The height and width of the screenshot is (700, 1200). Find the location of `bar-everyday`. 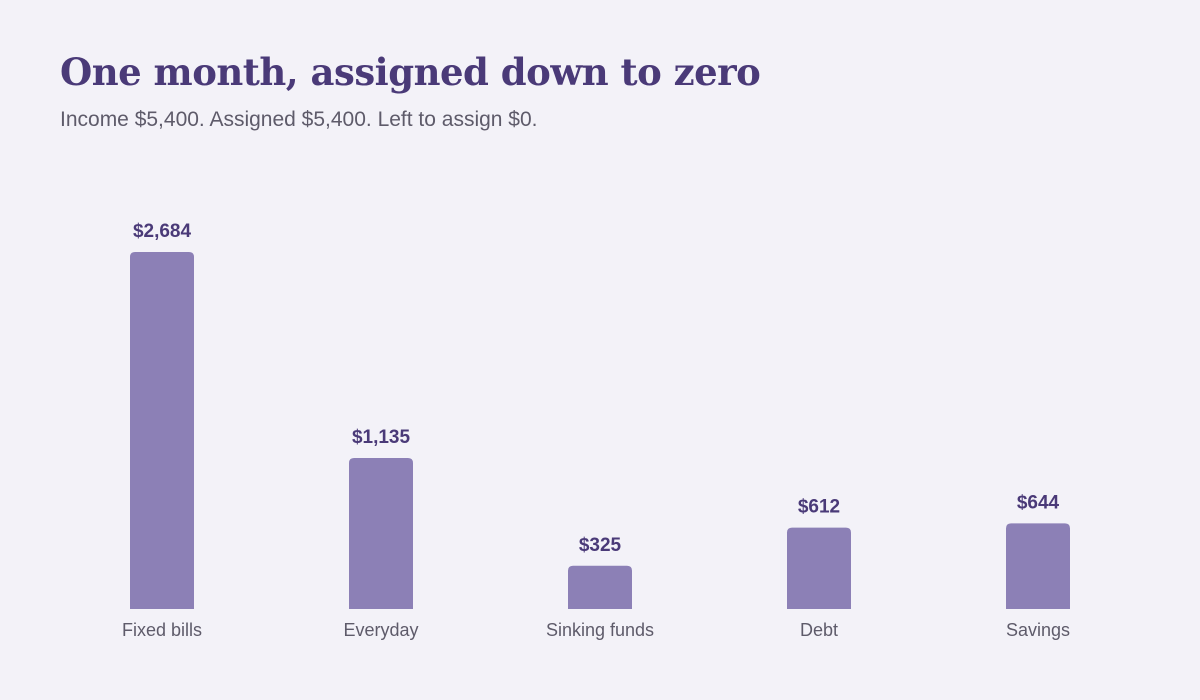

bar-everyday is located at coordinates (381, 533).